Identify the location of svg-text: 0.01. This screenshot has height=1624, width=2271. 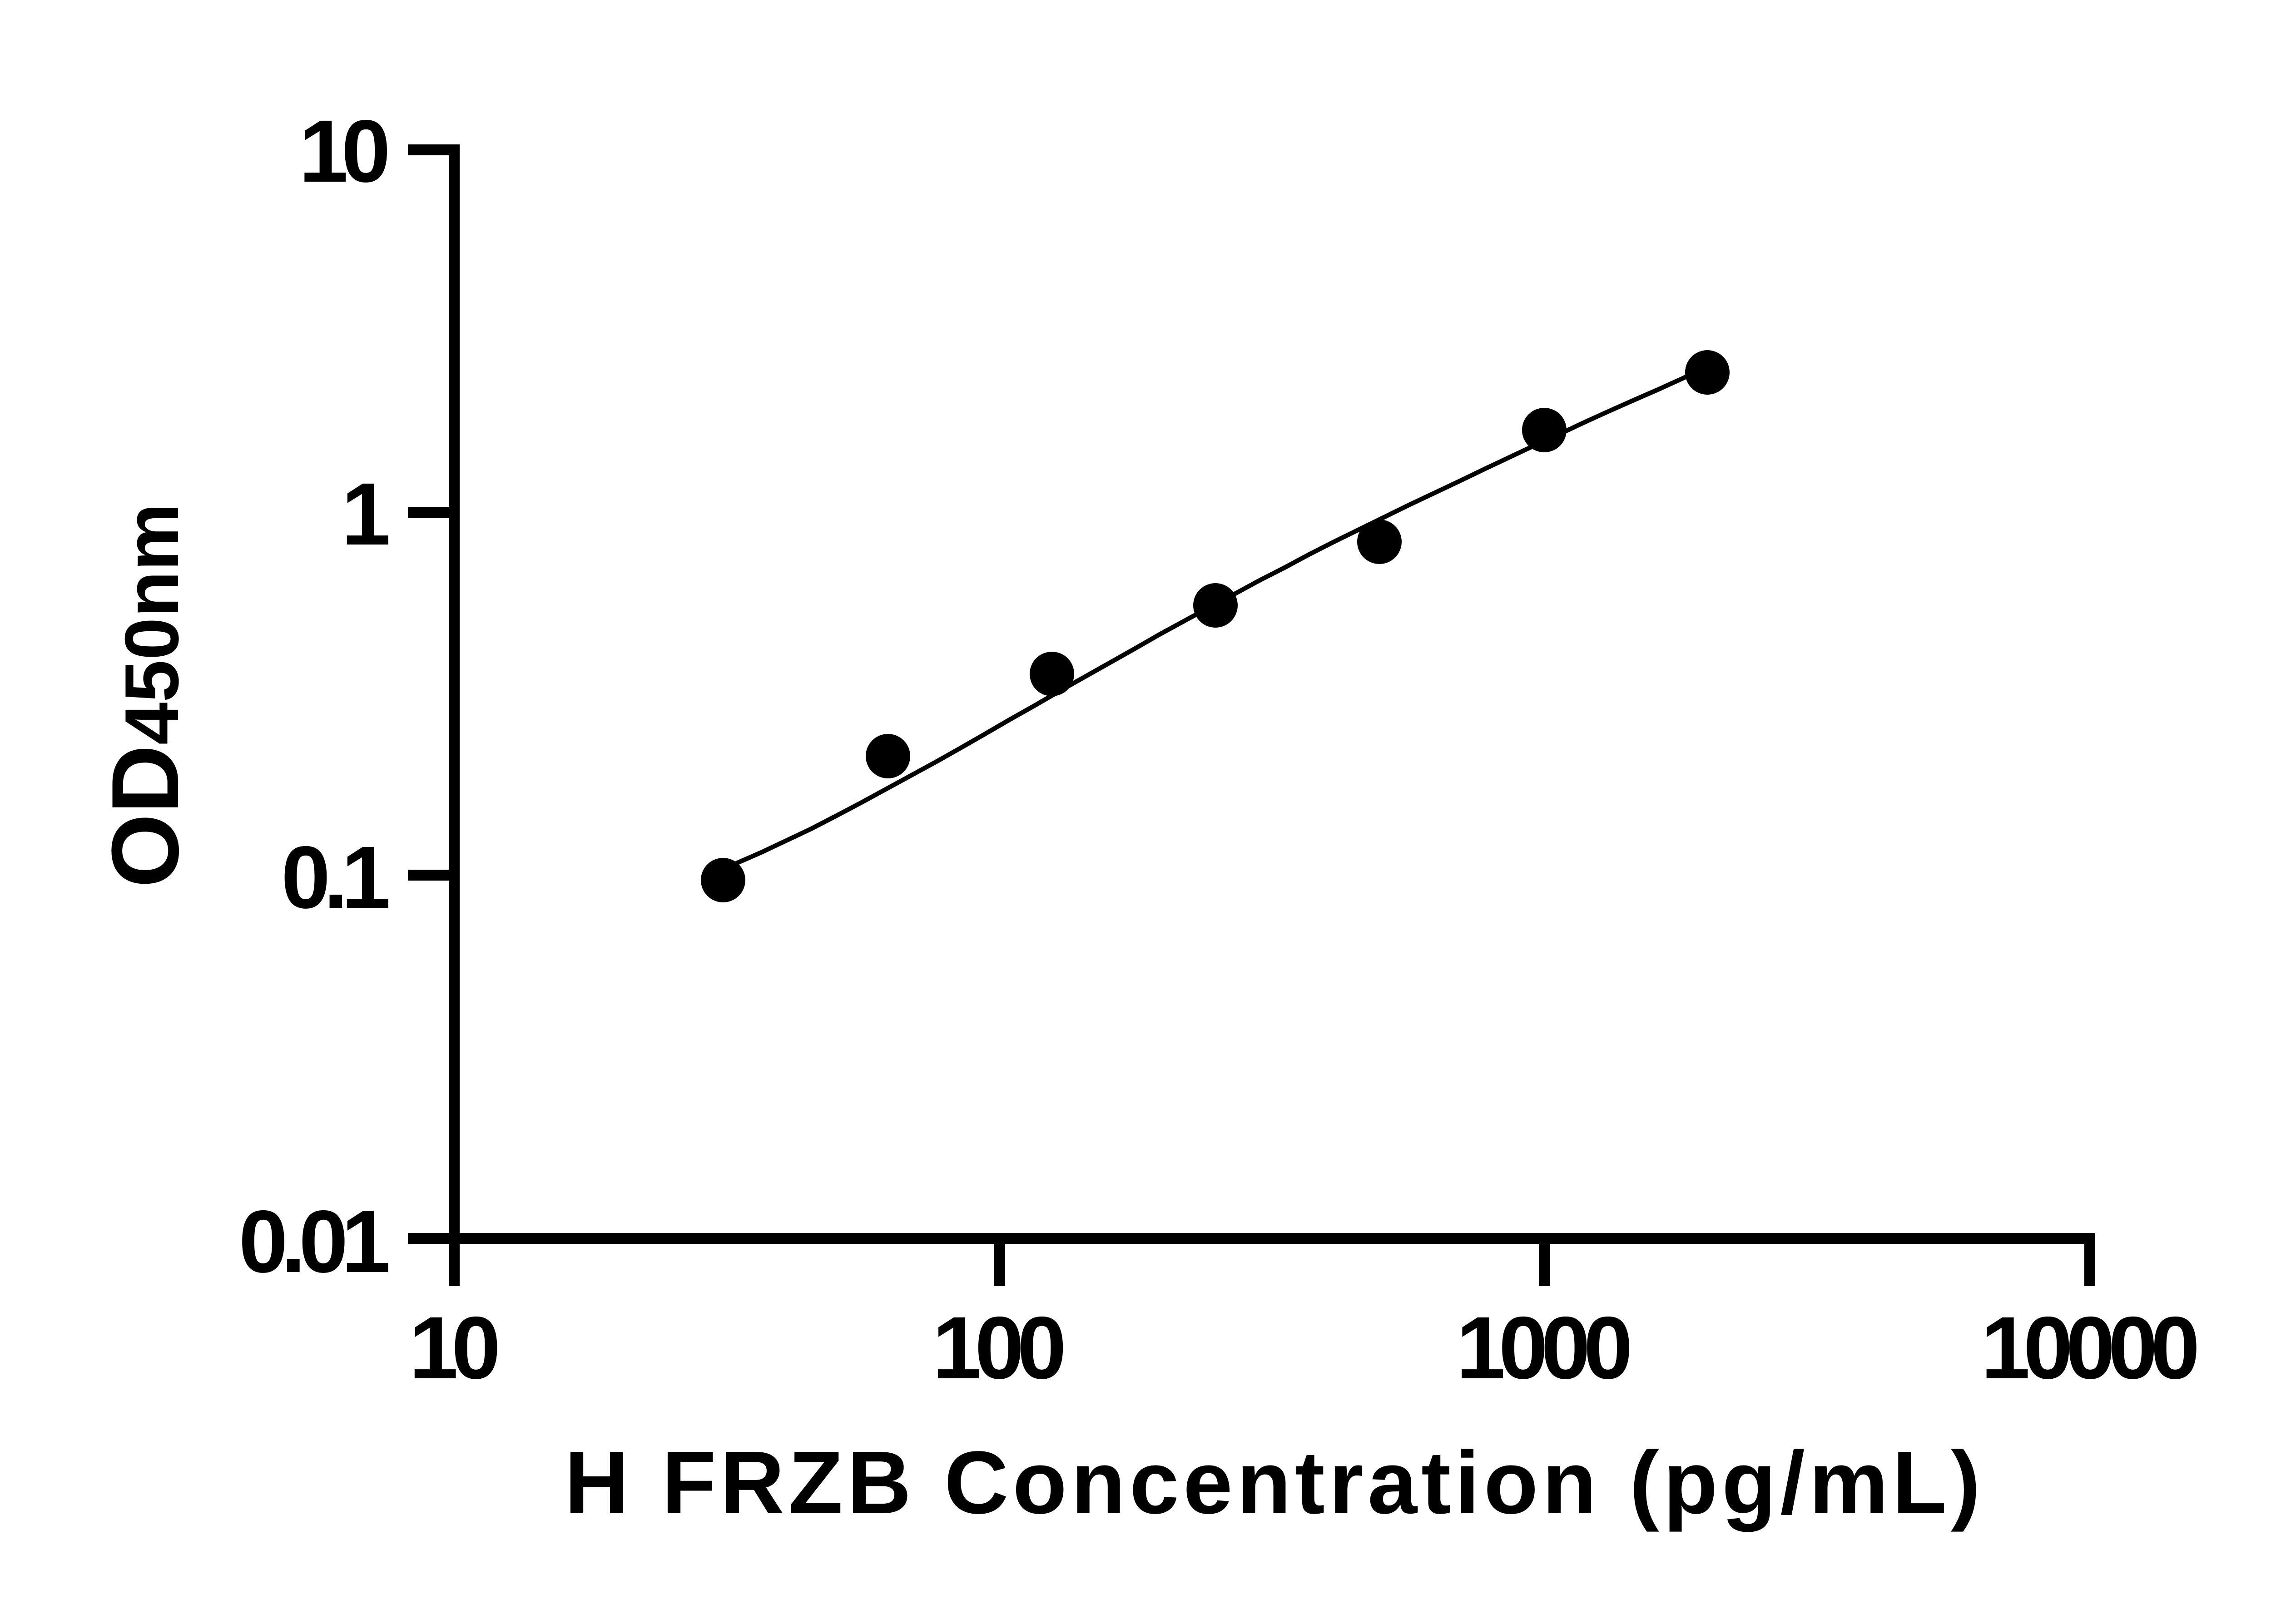
(313, 1241).